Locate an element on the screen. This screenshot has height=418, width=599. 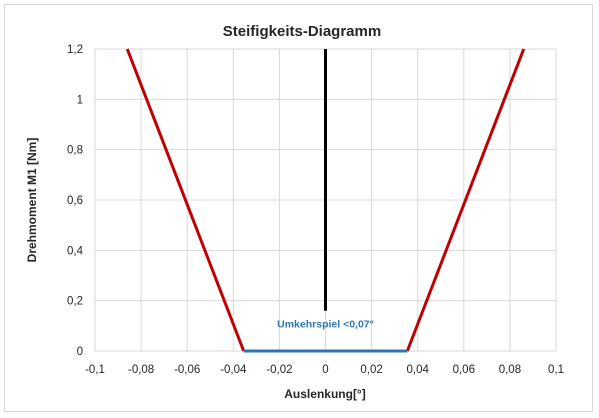
x-tick-label: 0,08 is located at coordinates (510, 370).